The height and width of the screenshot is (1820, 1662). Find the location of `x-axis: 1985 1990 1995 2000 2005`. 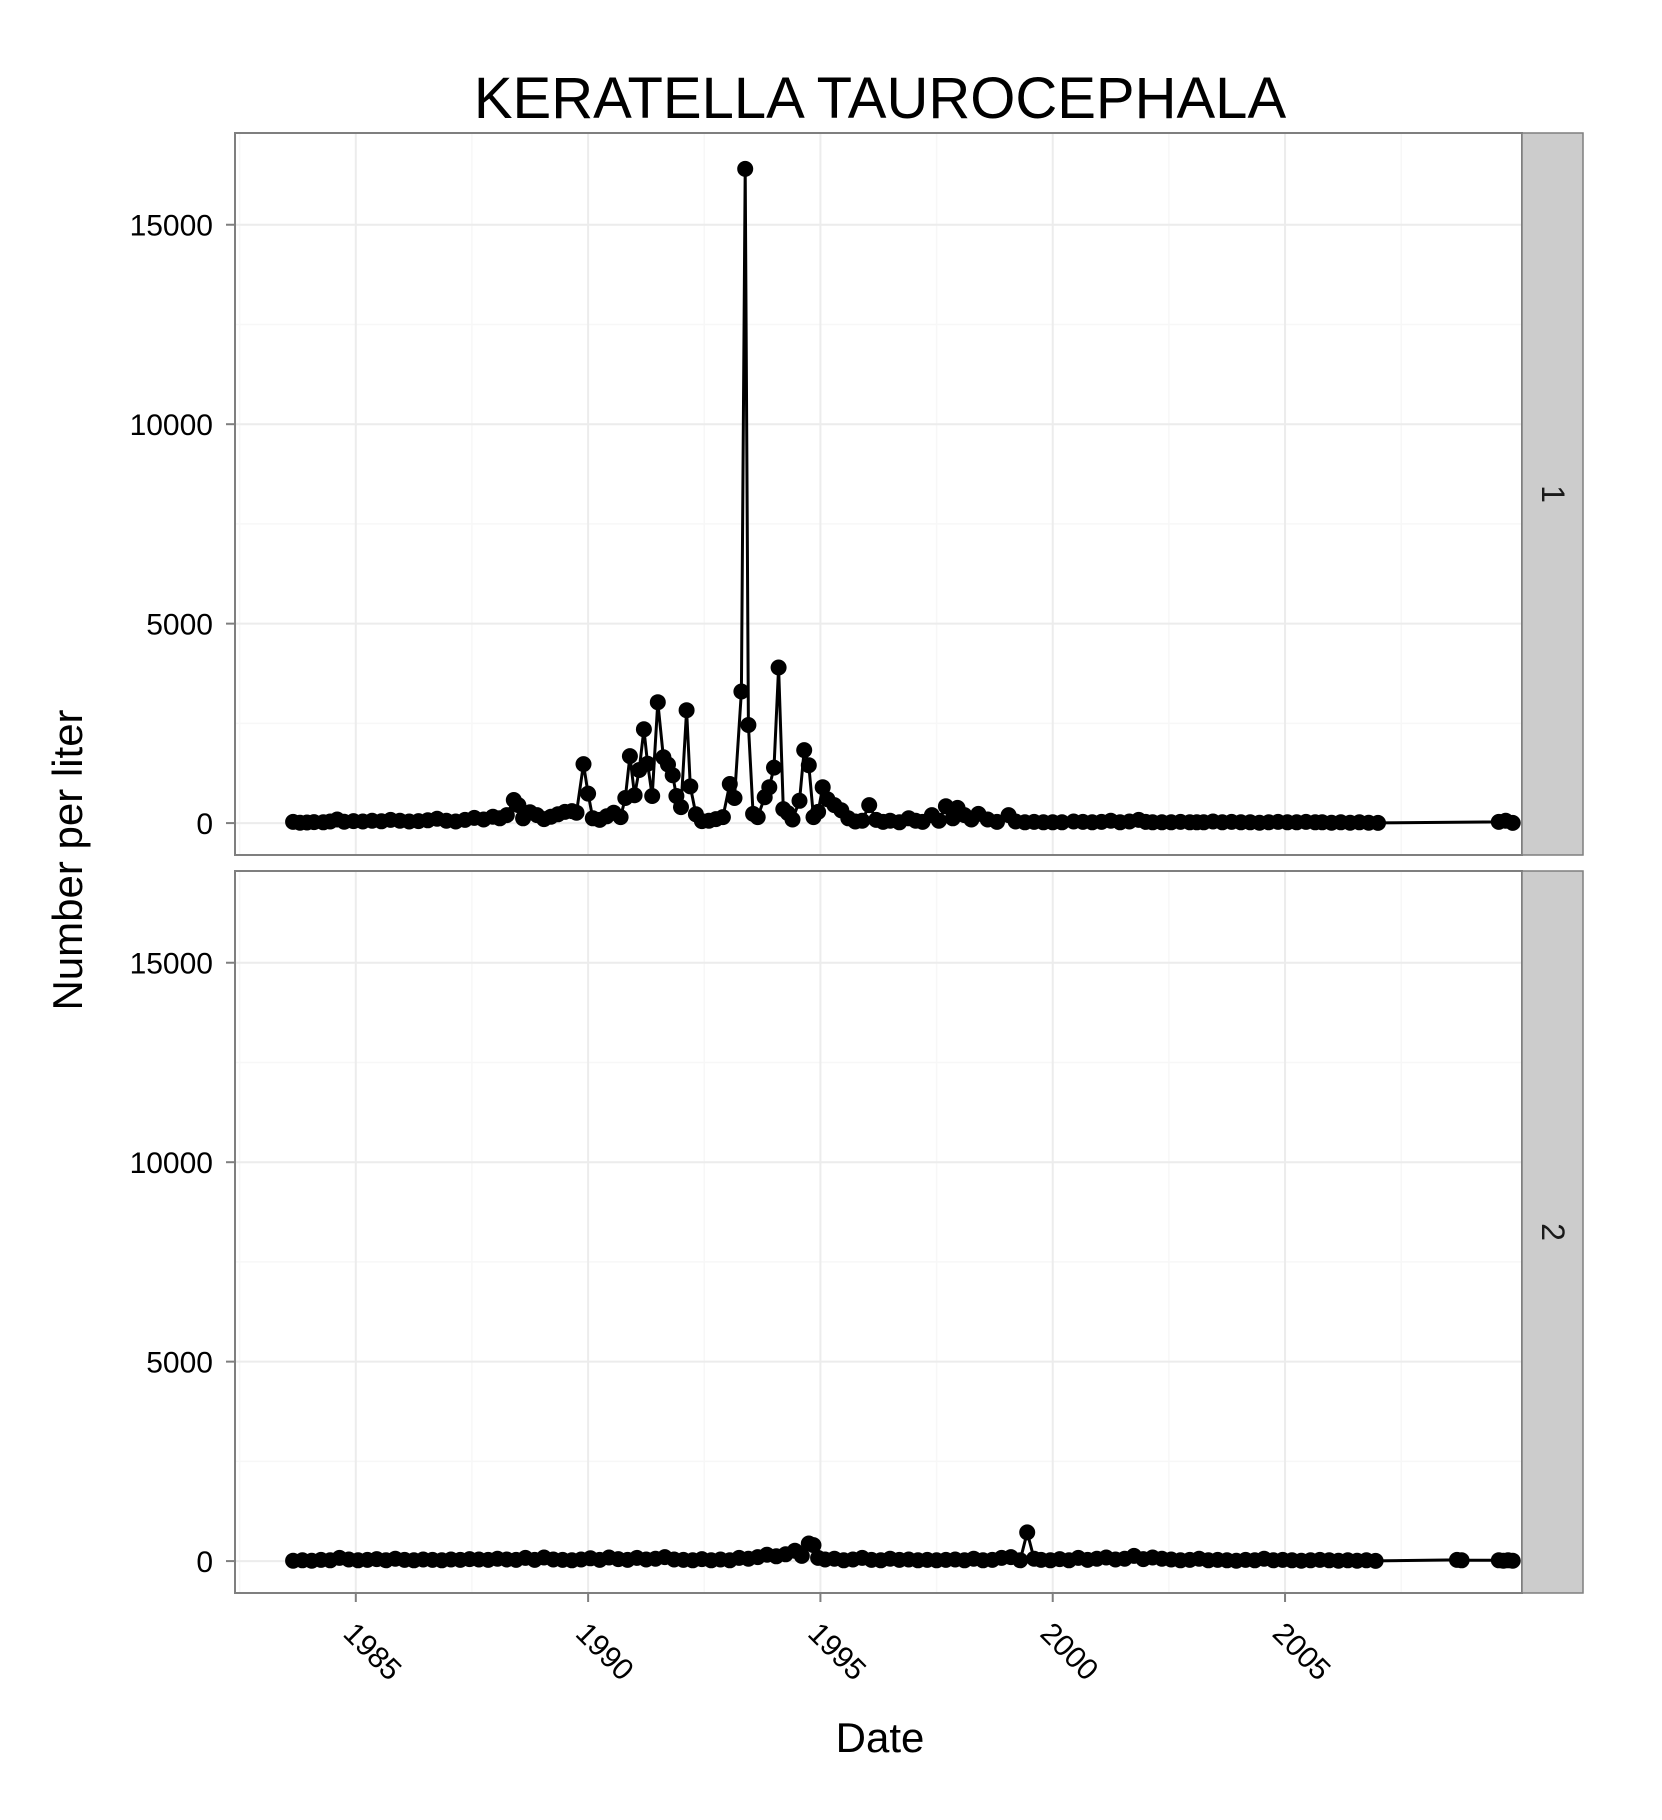

x-axis: 1985 1990 1995 2000 2005 is located at coordinates (837, 1640).